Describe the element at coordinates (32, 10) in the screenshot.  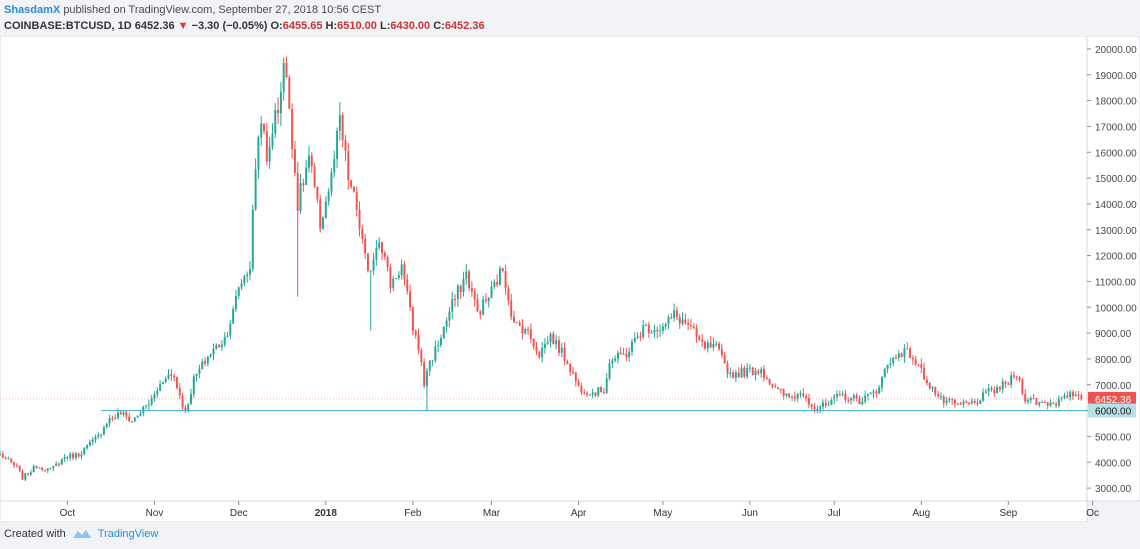
I see `author-link: ShasdamX` at that location.